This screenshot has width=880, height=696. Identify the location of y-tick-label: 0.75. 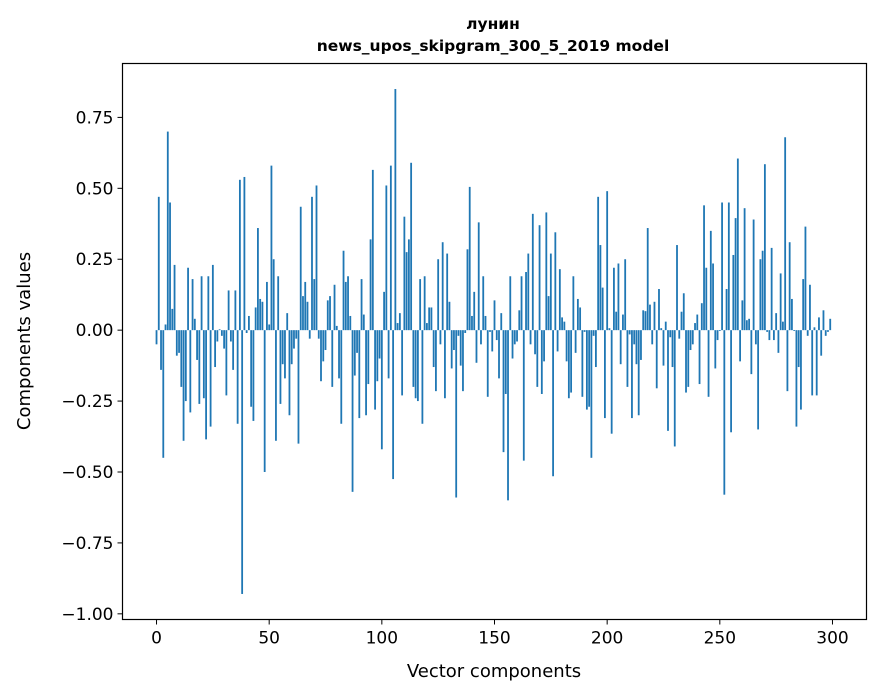
(95, 118).